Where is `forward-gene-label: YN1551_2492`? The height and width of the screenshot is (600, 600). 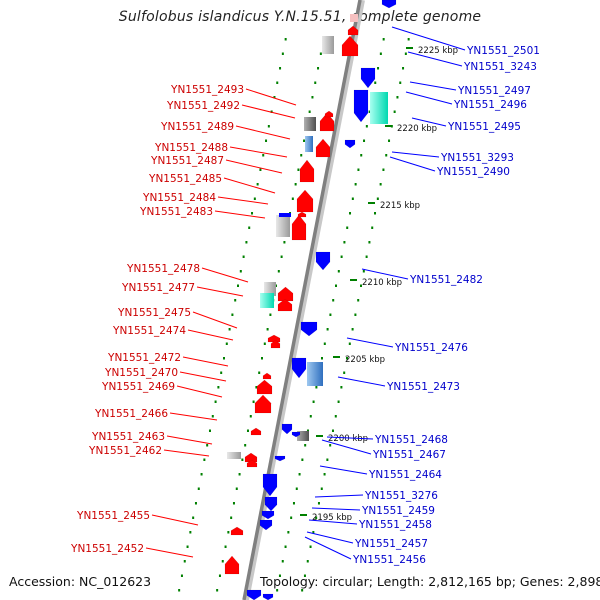 forward-gene-label: YN1551_2492 is located at coordinates (203, 106).